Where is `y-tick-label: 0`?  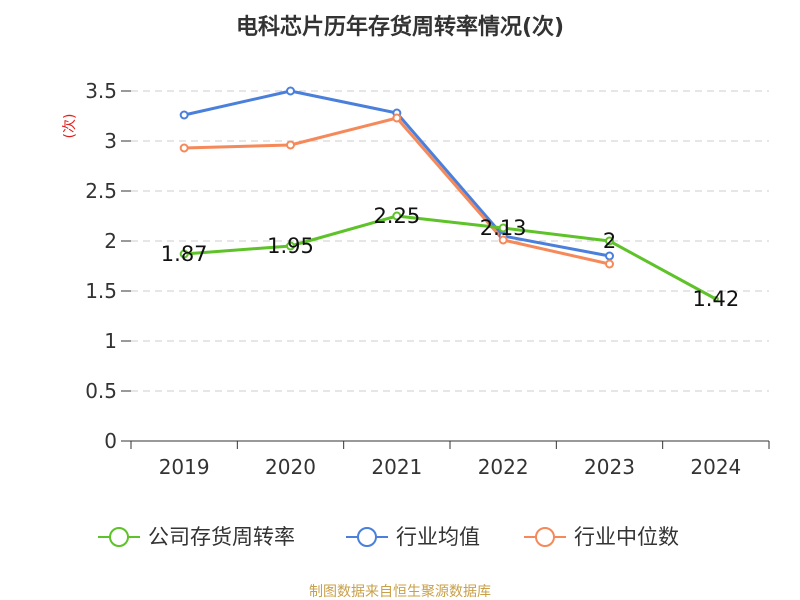
y-tick-label: 0 is located at coordinates (110, 441).